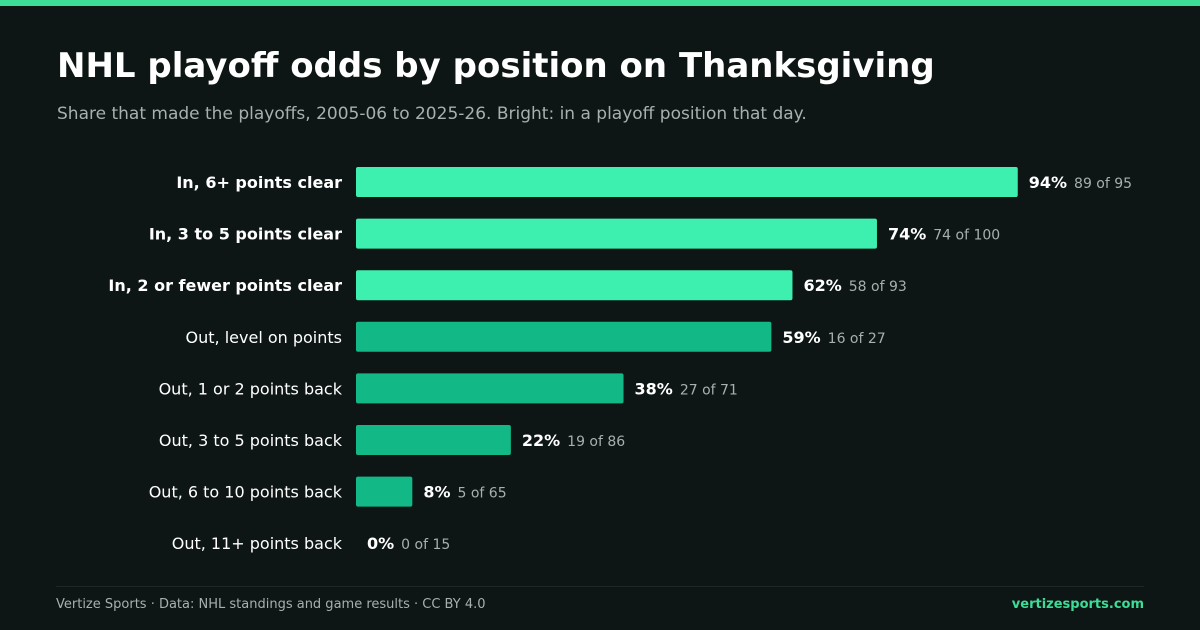  What do you see at coordinates (481, 494) in the screenshot?
I see `count-label: 5 of 65` at bounding box center [481, 494].